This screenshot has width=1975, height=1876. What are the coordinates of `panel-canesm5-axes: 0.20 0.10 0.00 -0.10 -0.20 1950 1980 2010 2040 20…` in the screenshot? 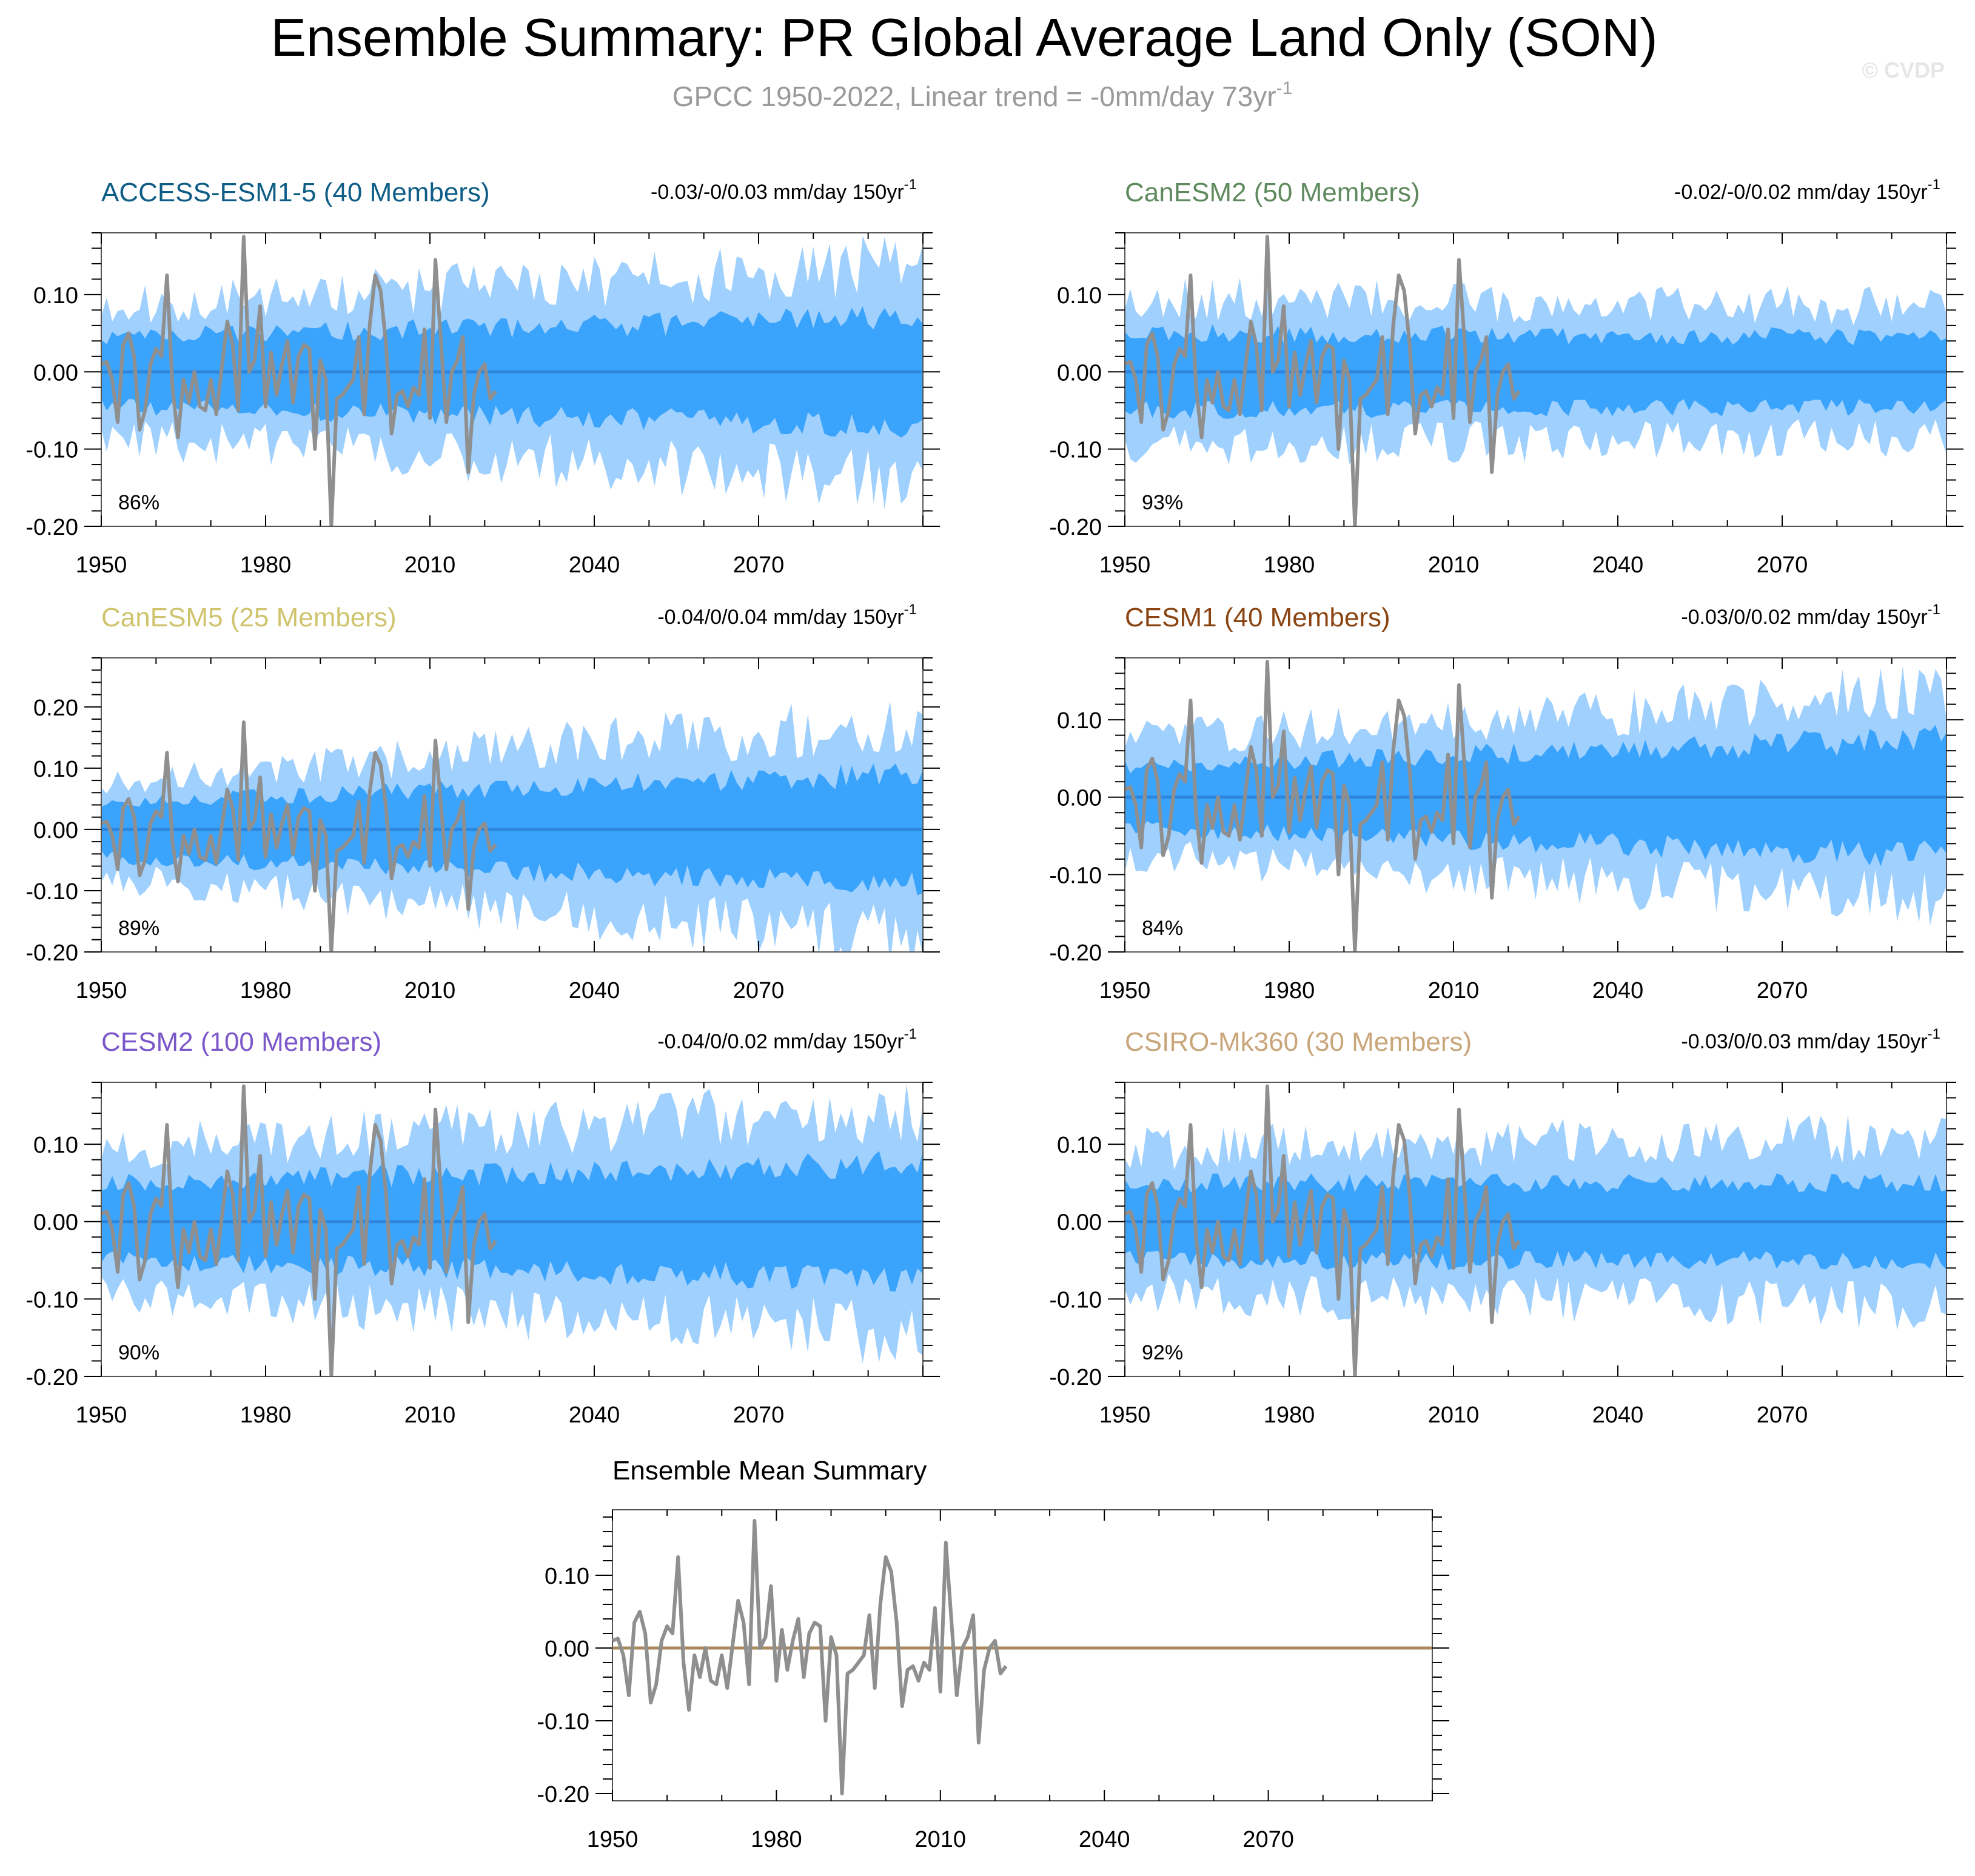 It's located at (482, 830).